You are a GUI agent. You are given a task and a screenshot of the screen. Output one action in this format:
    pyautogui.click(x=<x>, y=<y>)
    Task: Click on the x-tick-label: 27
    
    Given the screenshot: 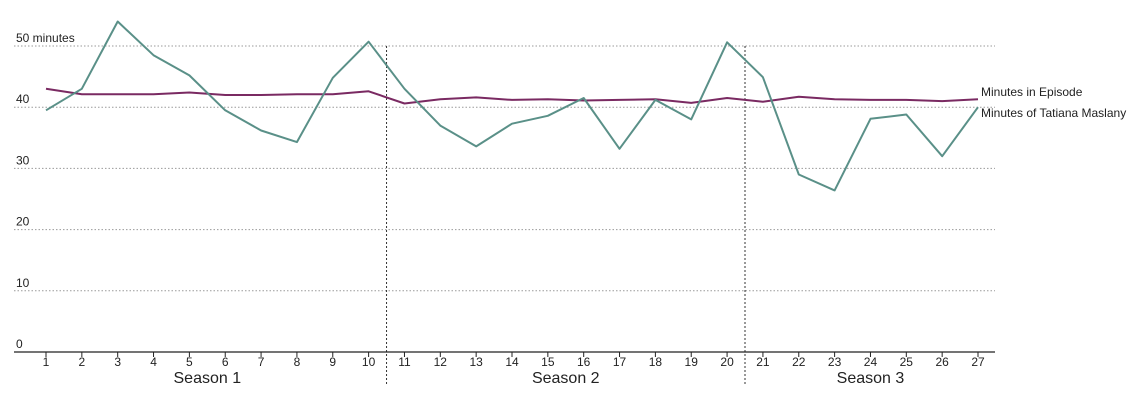 What is the action you would take?
    pyautogui.click(x=978, y=362)
    